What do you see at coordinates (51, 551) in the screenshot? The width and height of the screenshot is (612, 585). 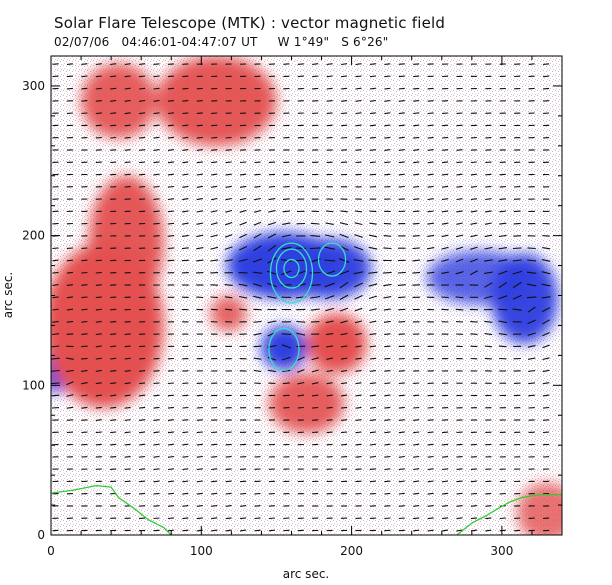 I see `x-tick-label: 0` at bounding box center [51, 551].